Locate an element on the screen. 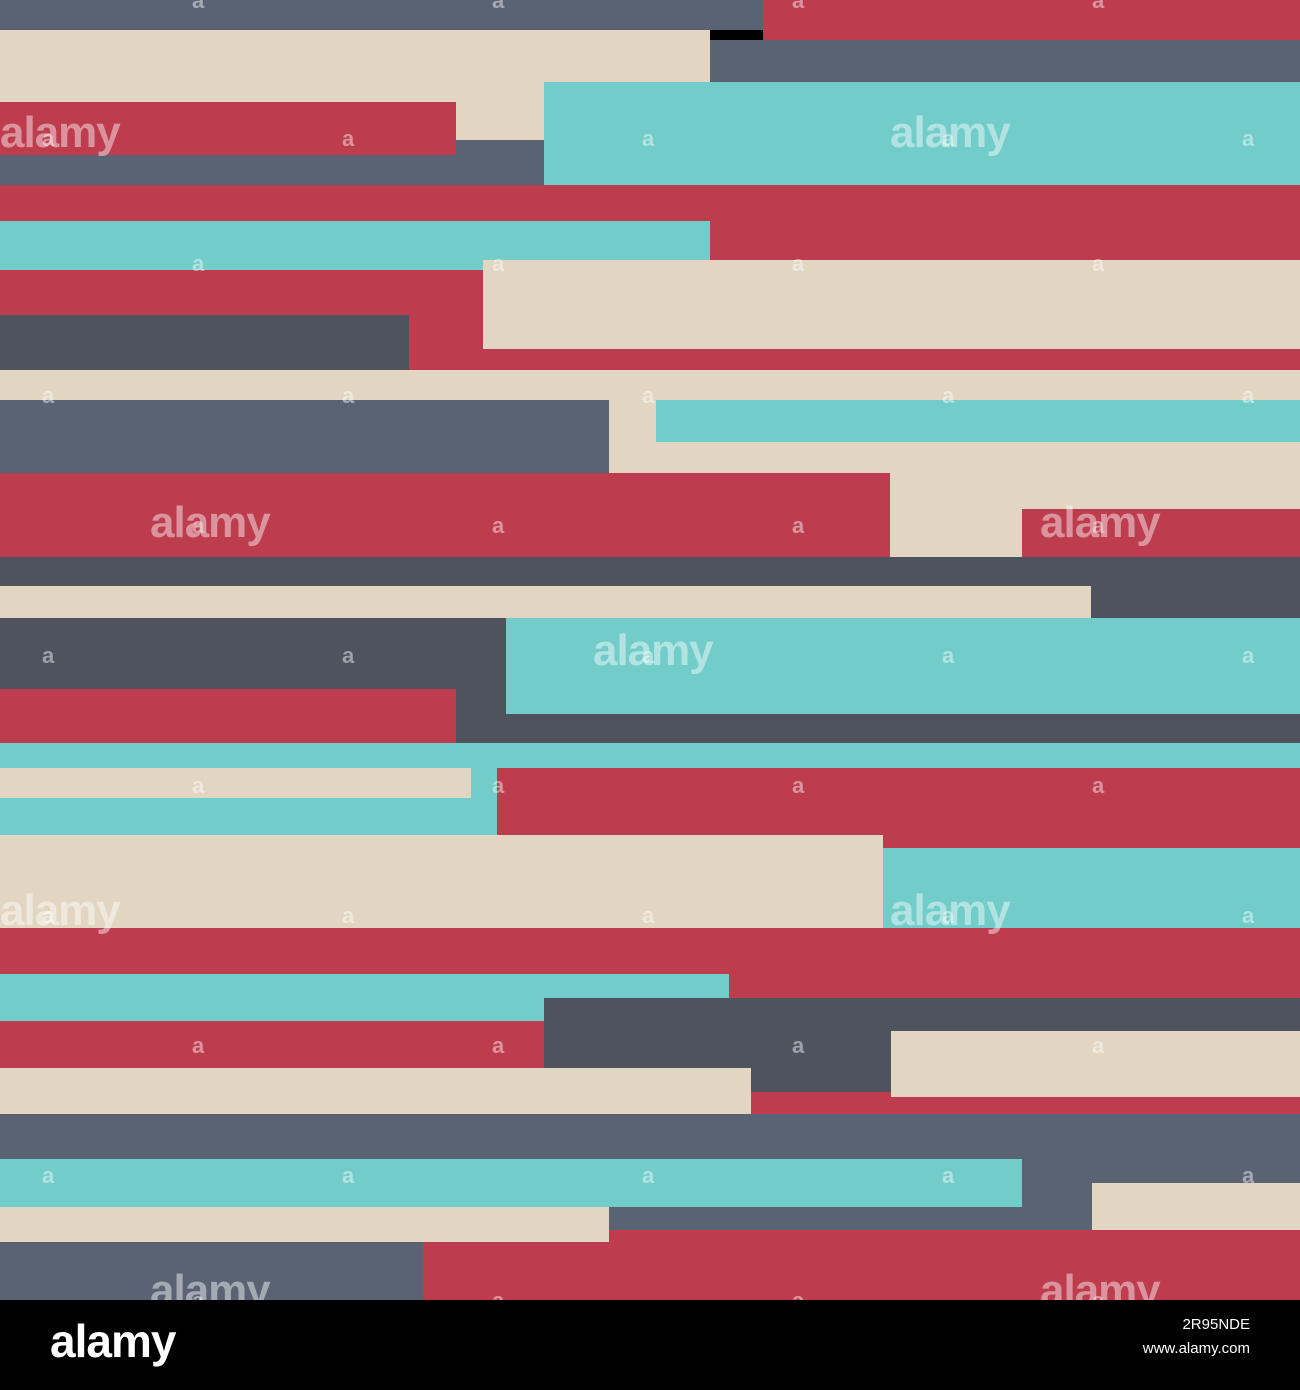 Image resolution: width=1300 pixels, height=1390 pixels. footer-logo: alamy is located at coordinates (113, 1341).